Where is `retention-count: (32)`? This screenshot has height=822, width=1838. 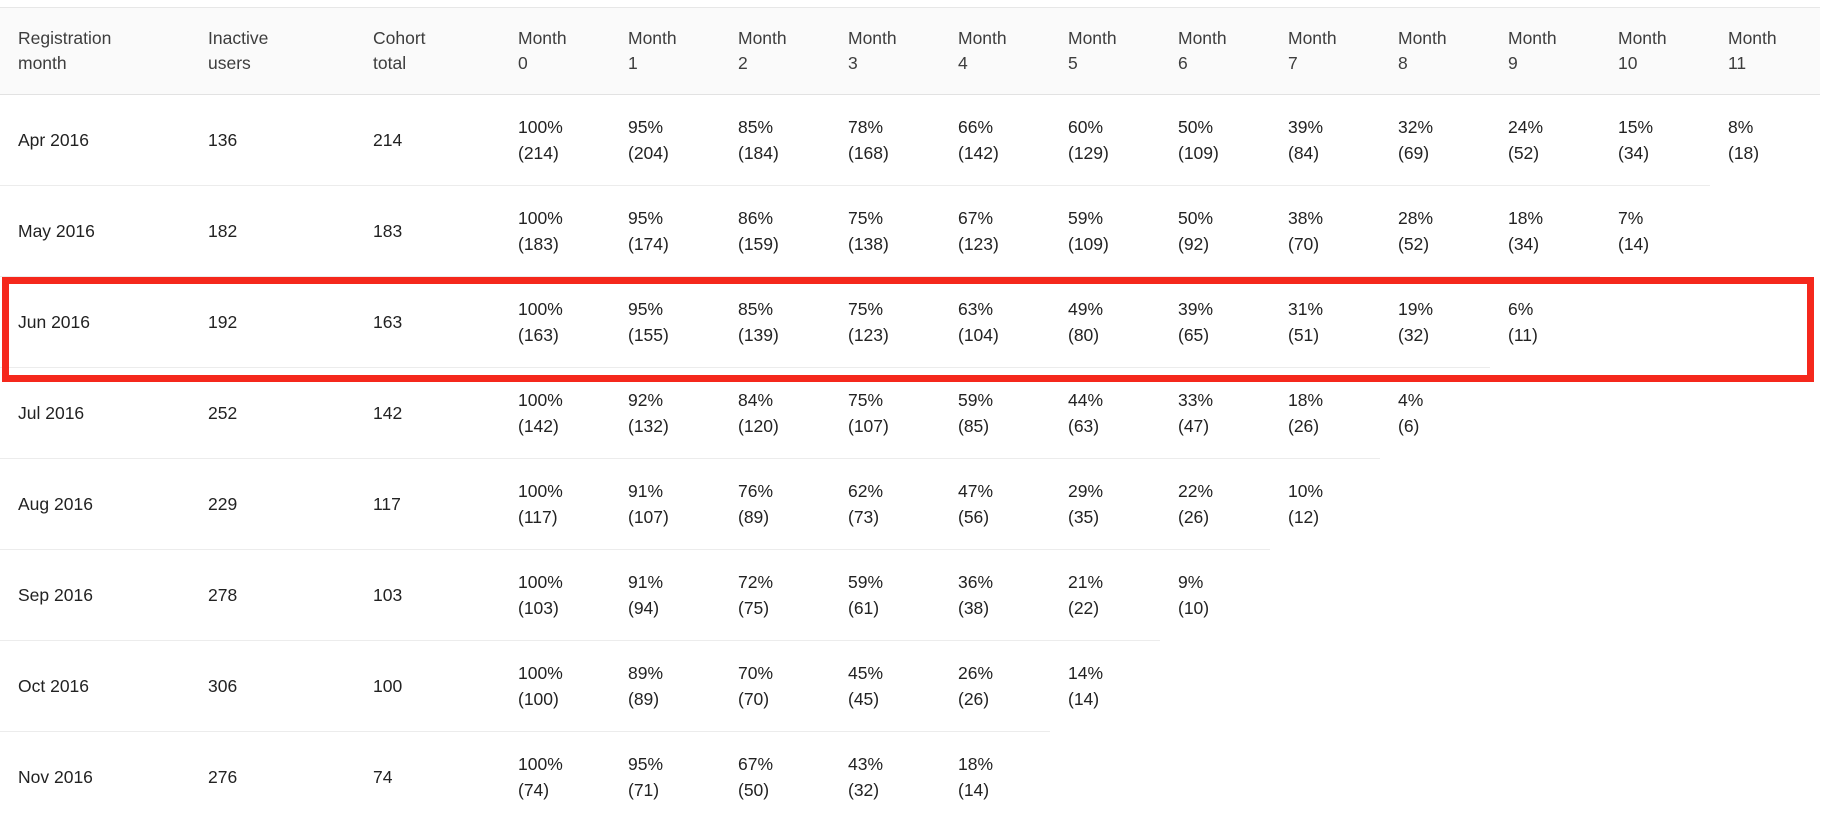
retention-count: (32) is located at coordinates (894, 790).